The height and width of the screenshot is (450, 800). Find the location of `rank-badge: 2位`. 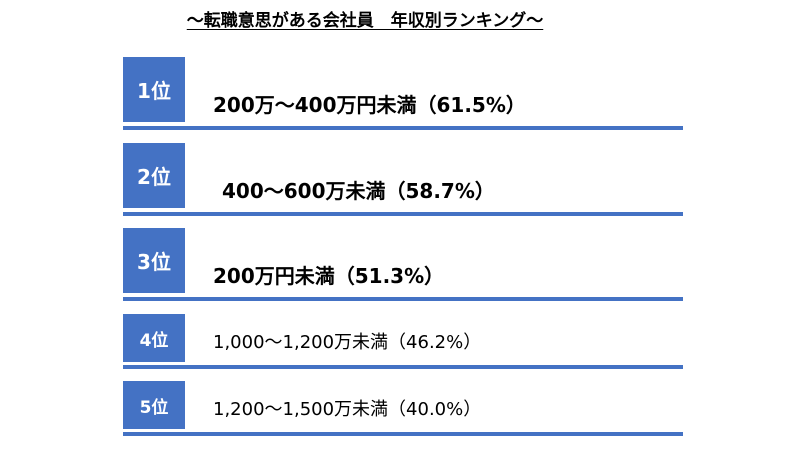

rank-badge: 2位 is located at coordinates (154, 175).